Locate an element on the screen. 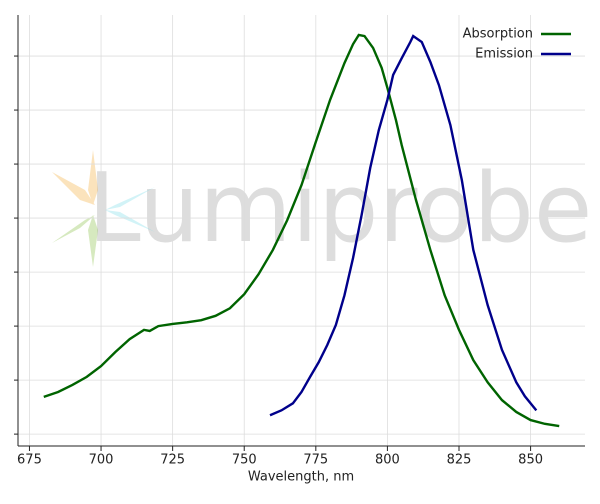 The height and width of the screenshot is (504, 600). legend-label: Emission is located at coordinates (504, 54).